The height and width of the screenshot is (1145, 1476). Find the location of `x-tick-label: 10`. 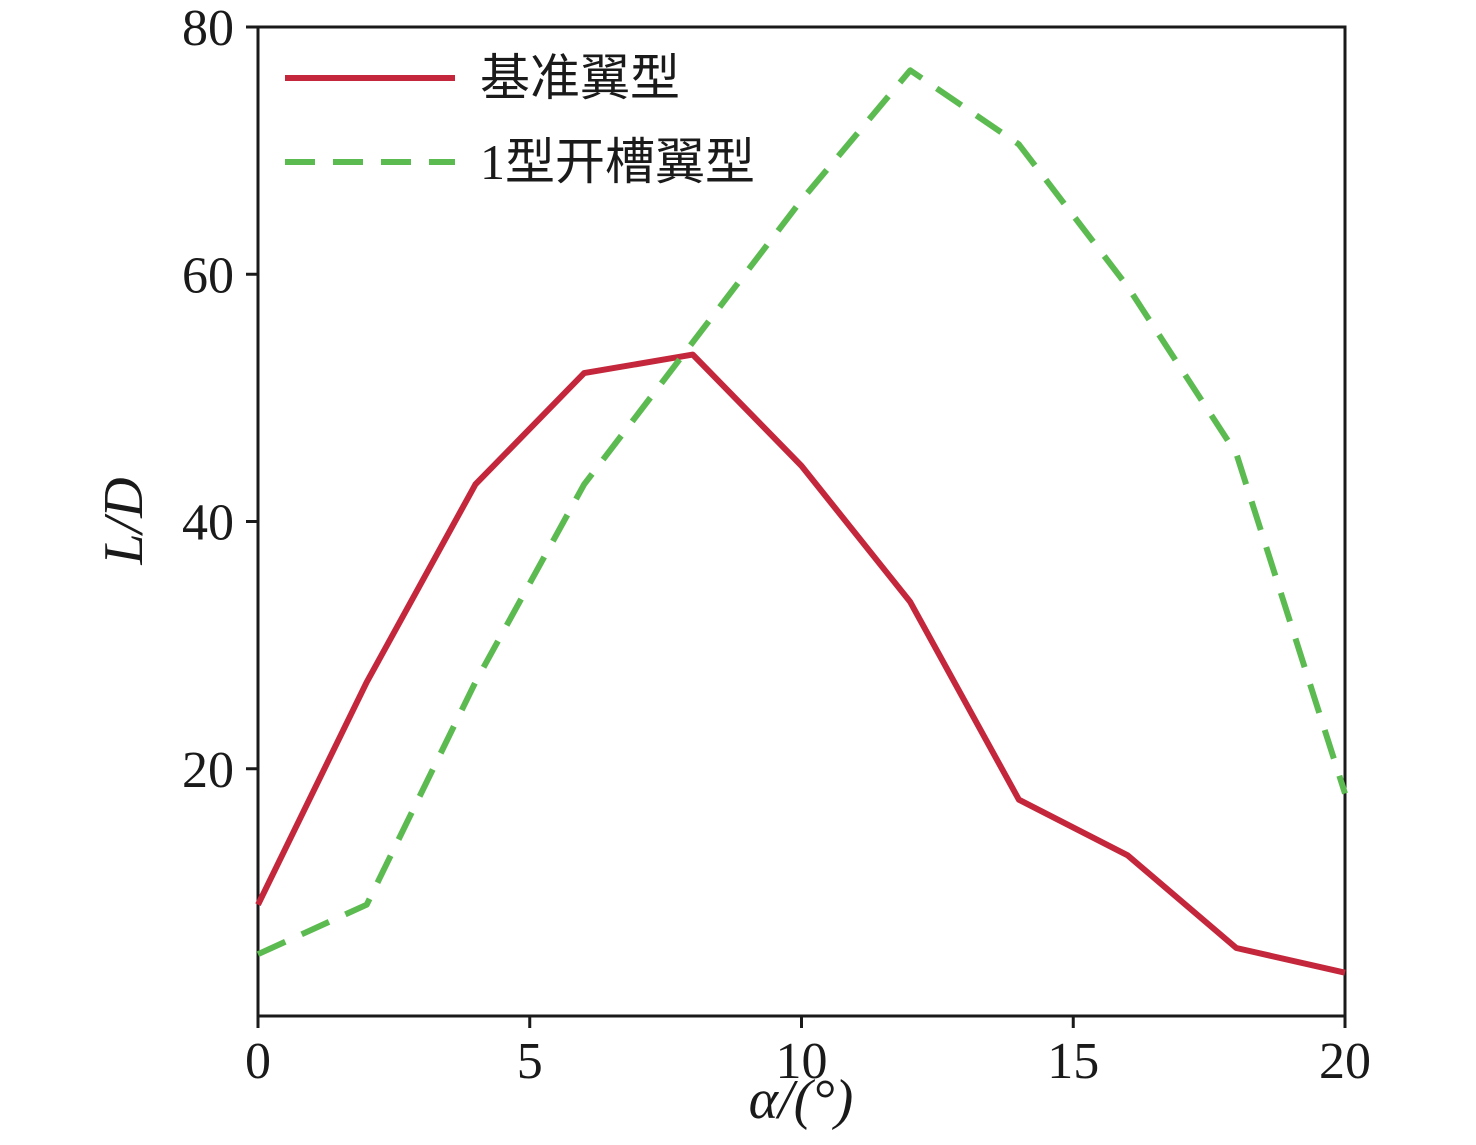

x-tick-label: 10 is located at coordinates (802, 1061).